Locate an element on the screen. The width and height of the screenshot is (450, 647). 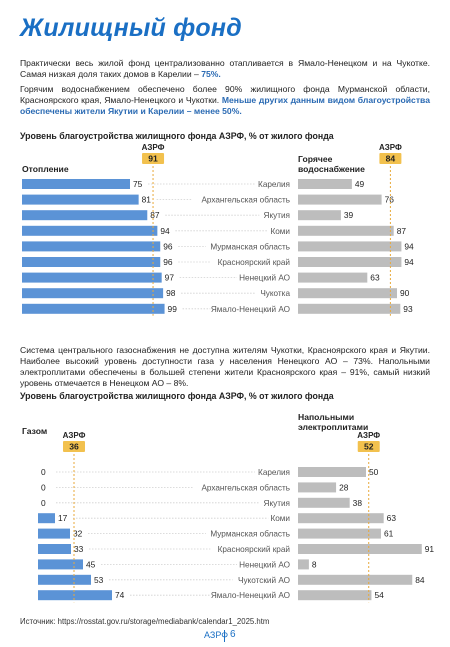
value-label-1-right-7: 84 is located at coordinates (420, 580).